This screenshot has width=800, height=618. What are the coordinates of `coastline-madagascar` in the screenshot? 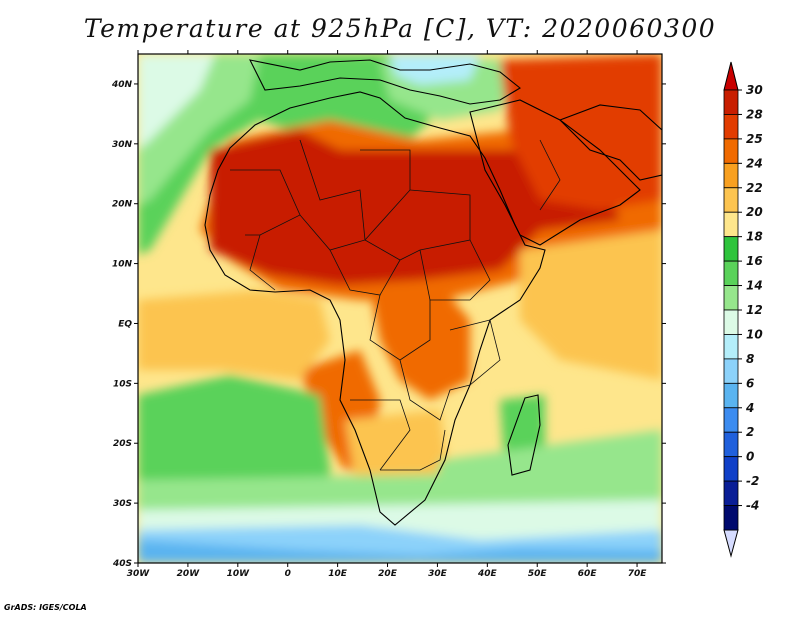 It's located at (524, 435).